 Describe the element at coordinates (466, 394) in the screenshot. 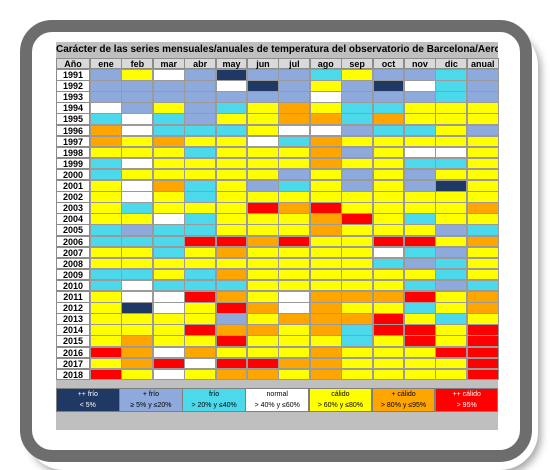

I see `legend-label: ++ cálido` at that location.